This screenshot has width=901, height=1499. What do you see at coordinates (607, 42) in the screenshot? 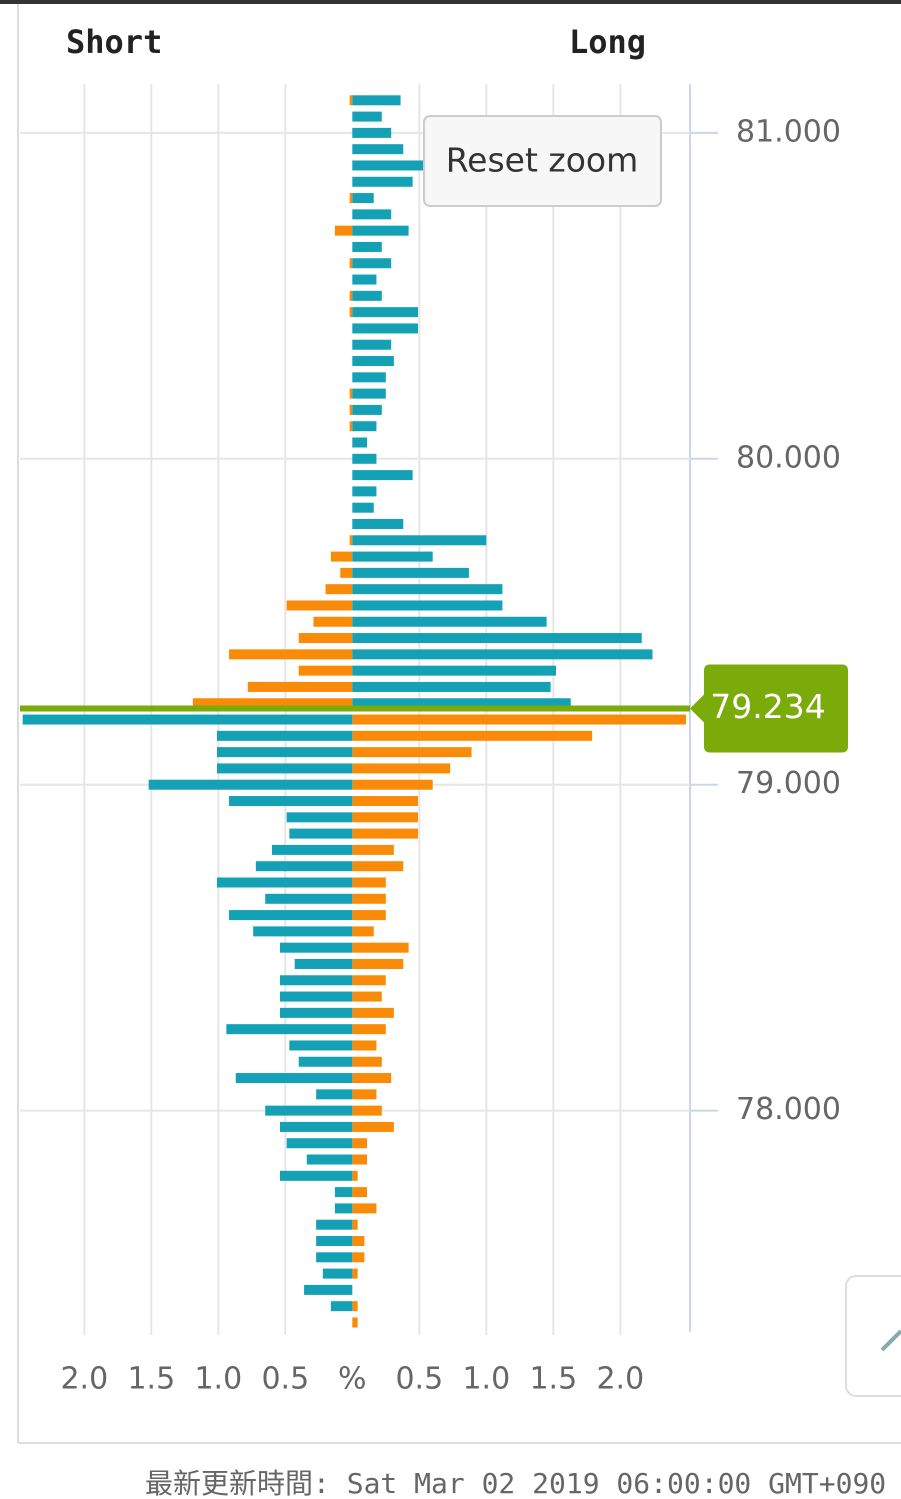
I see `right-header: Long` at bounding box center [607, 42].